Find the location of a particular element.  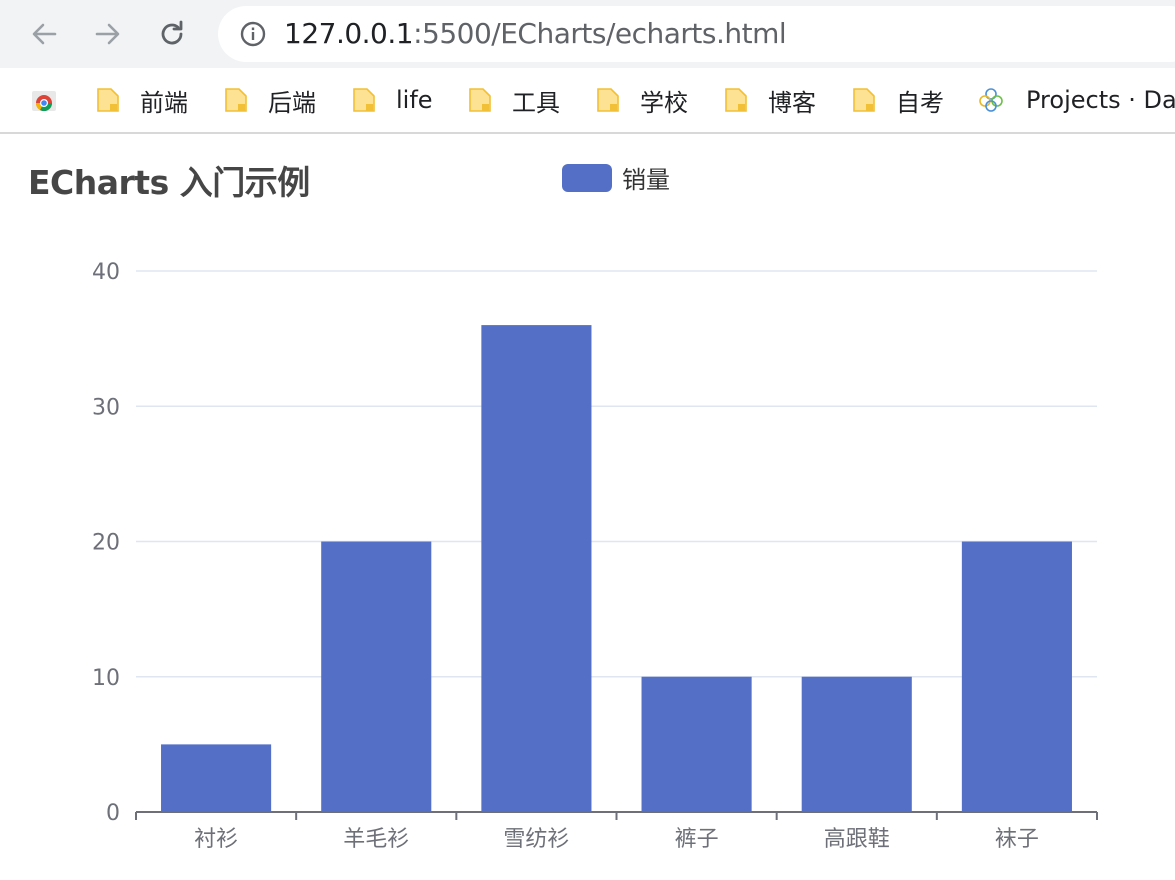

bookmark-folder: 博客 is located at coordinates (770, 100).